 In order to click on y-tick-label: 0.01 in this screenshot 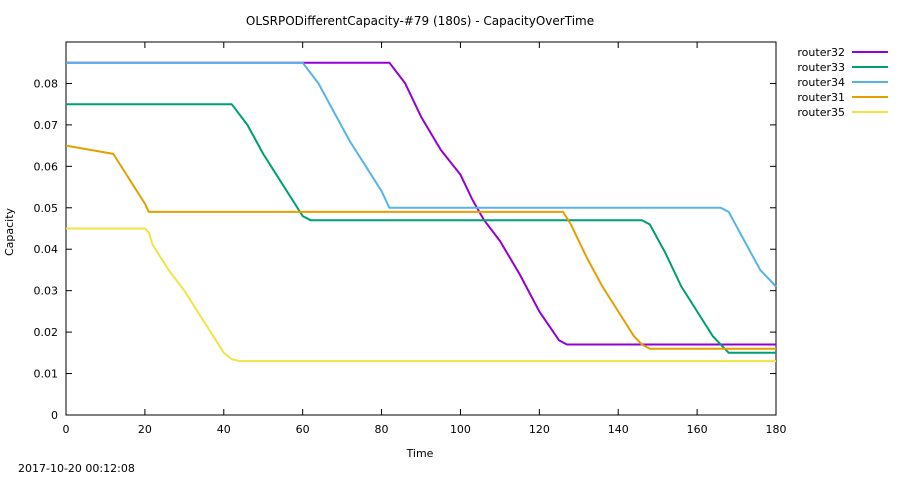, I will do `click(46, 374)`.